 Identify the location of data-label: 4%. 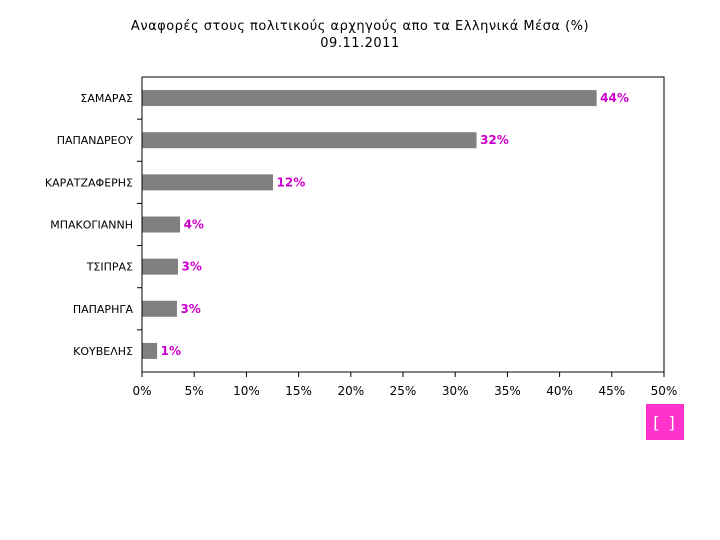
(194, 225).